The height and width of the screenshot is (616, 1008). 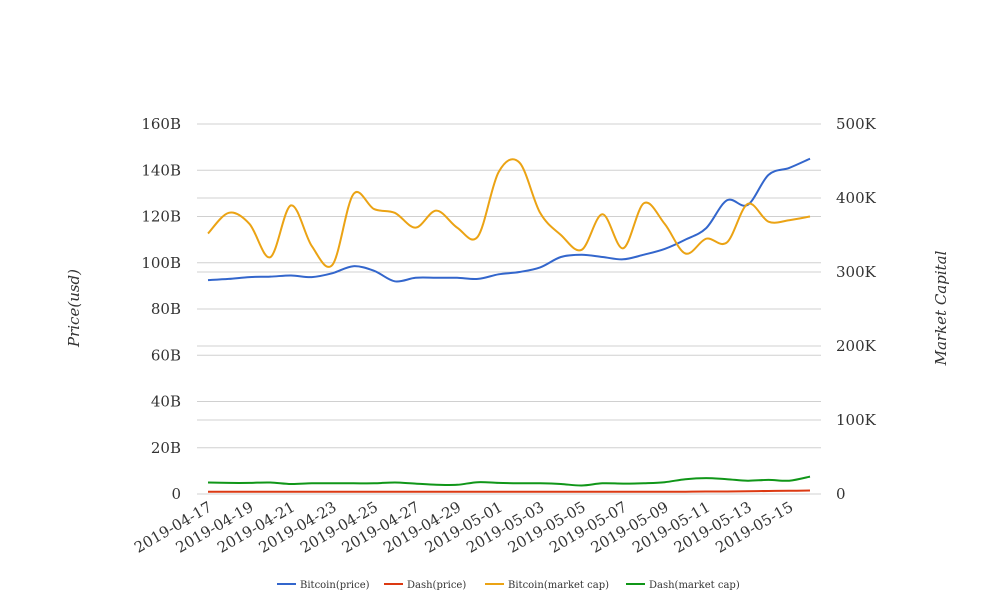 What do you see at coordinates (856, 198) in the screenshot?
I see `right-tick-label: 400K` at bounding box center [856, 198].